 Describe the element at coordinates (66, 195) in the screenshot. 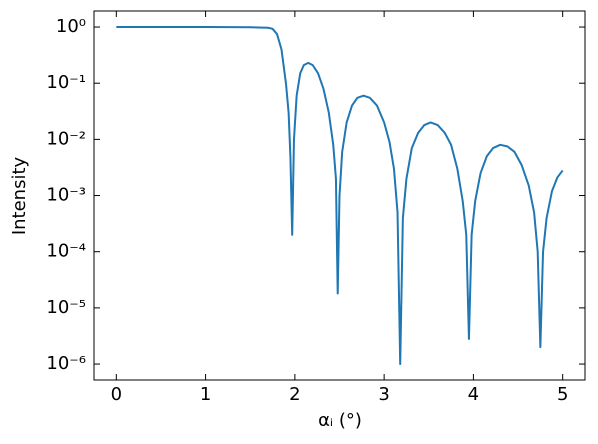

I see `y-tick-label: 10⁻³` at that location.